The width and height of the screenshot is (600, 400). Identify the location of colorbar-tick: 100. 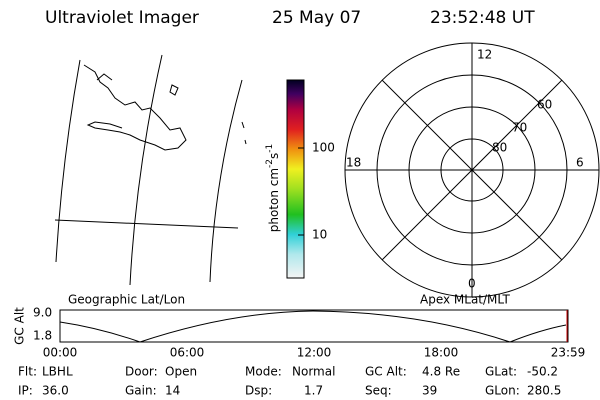
(323, 148).